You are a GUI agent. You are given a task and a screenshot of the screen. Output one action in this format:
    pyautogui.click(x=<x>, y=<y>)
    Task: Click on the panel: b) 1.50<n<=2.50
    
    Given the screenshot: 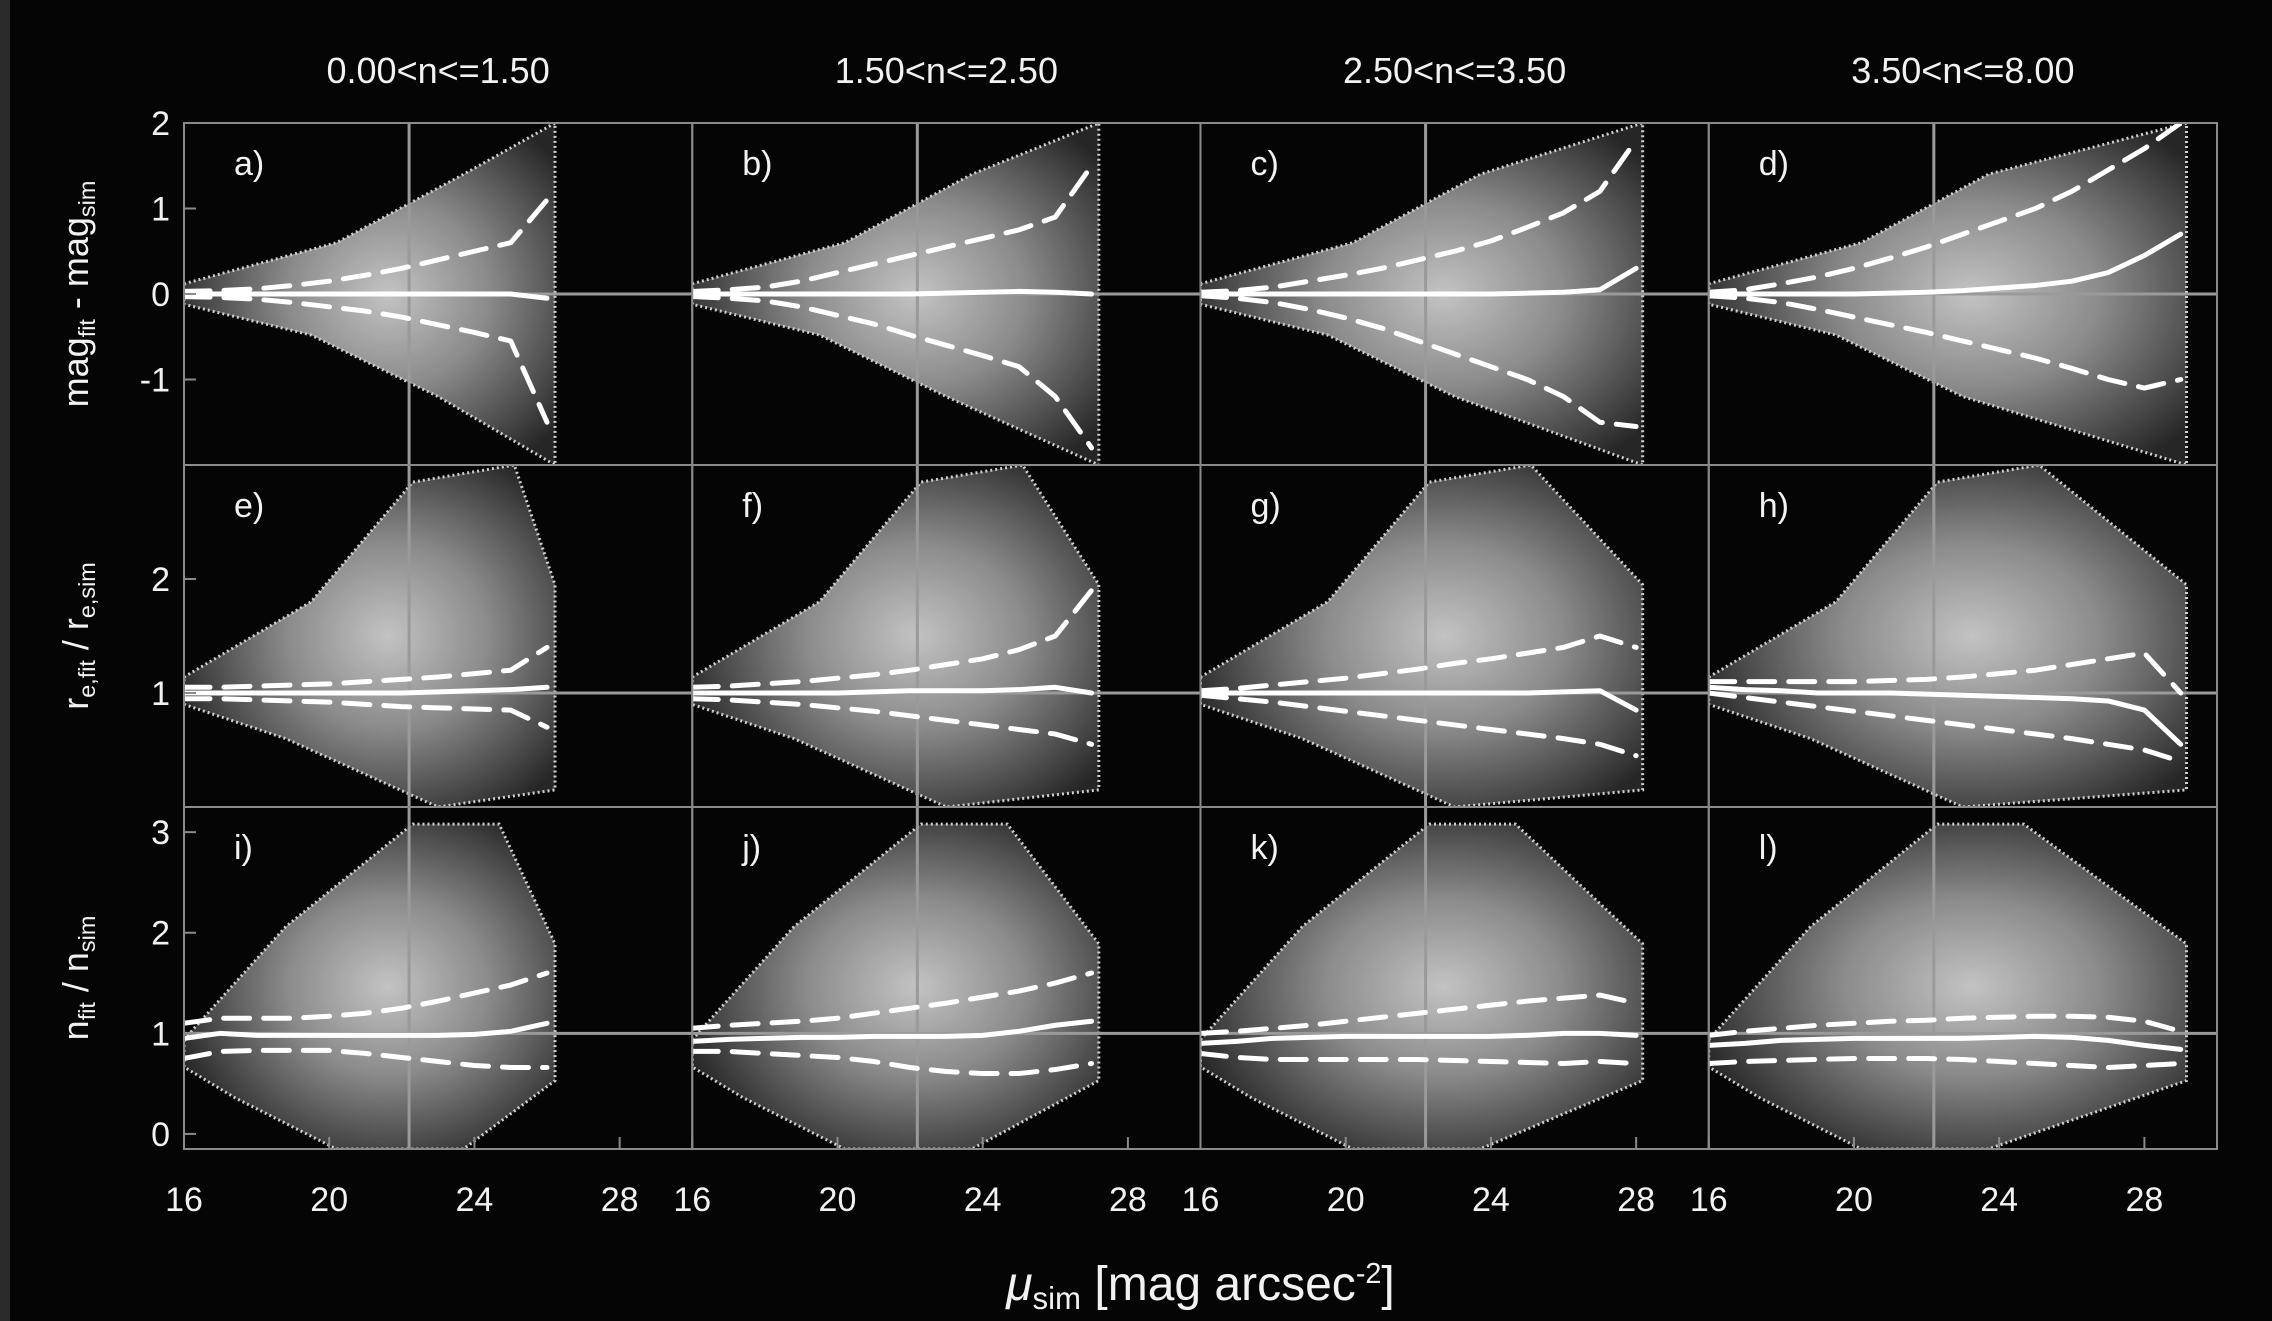 What is the action you would take?
    pyautogui.click(x=946, y=258)
    